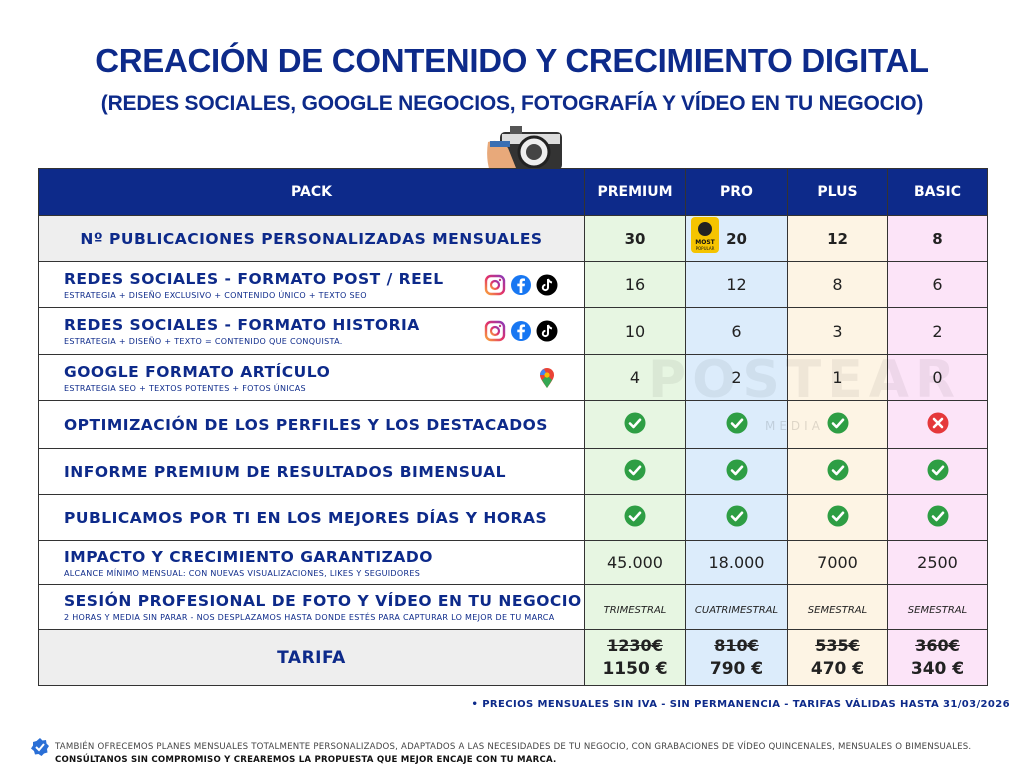 The width and height of the screenshot is (1024, 779). I want to click on value-cell: 30, so click(635, 238).